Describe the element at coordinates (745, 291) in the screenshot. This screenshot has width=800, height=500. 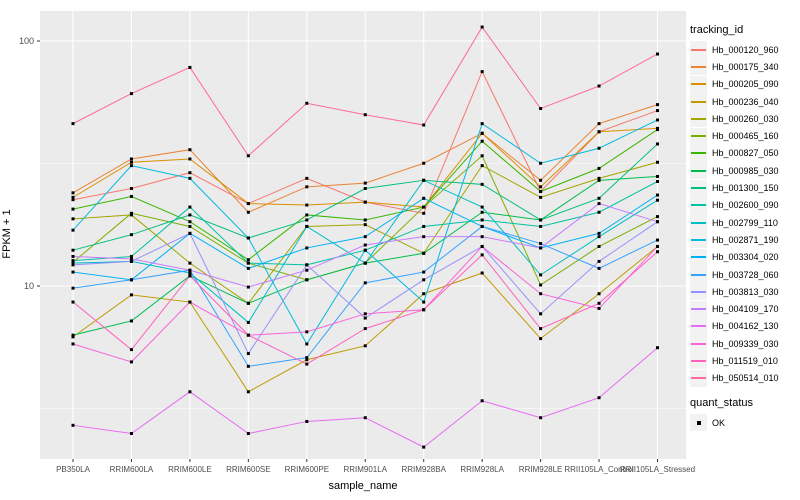
I see `legend-item-label: Hb_003813_030` at that location.